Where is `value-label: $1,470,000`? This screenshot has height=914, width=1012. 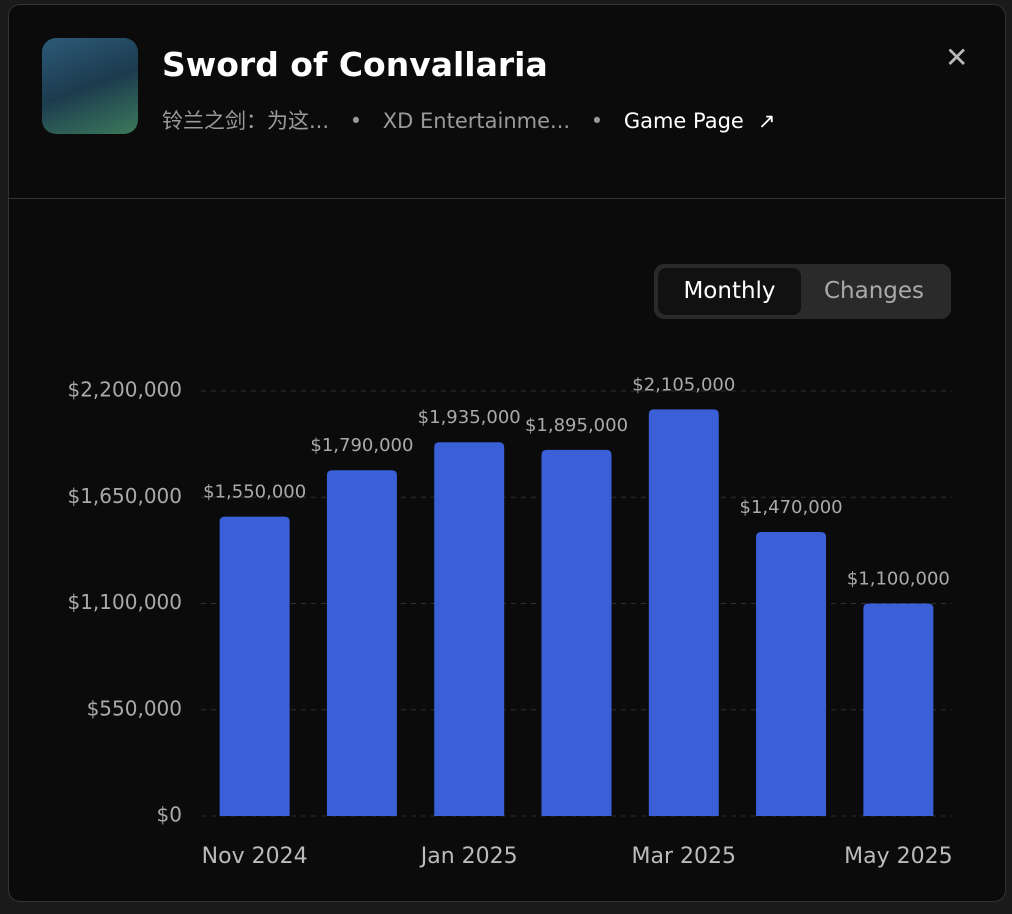 value-label: $1,470,000 is located at coordinates (791, 507).